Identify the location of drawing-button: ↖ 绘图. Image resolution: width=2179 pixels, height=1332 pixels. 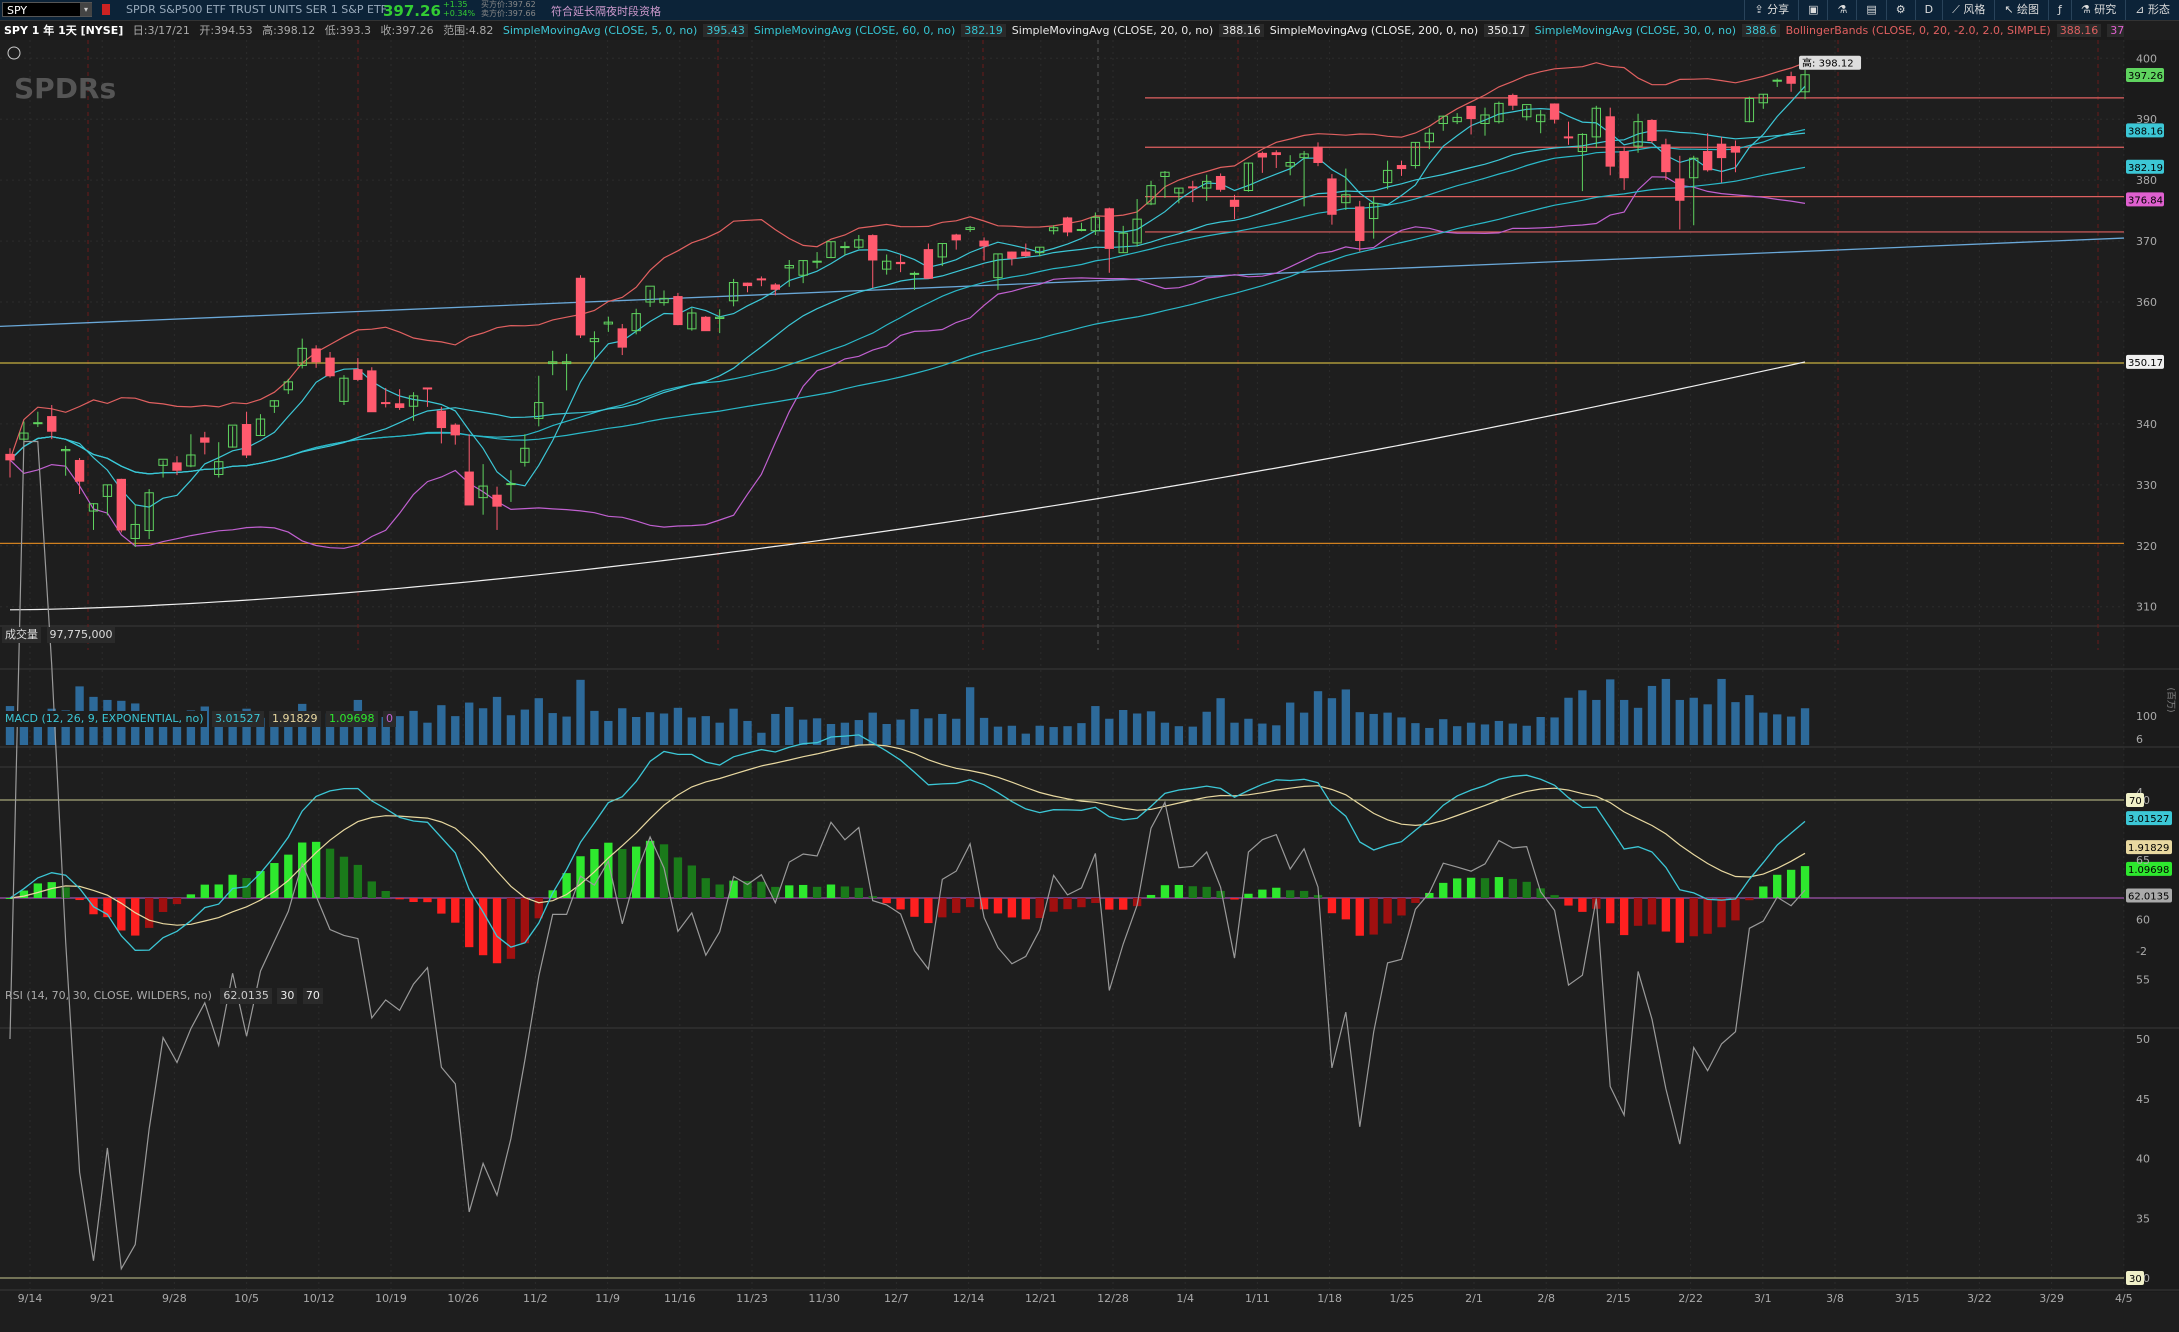
(2021, 10).